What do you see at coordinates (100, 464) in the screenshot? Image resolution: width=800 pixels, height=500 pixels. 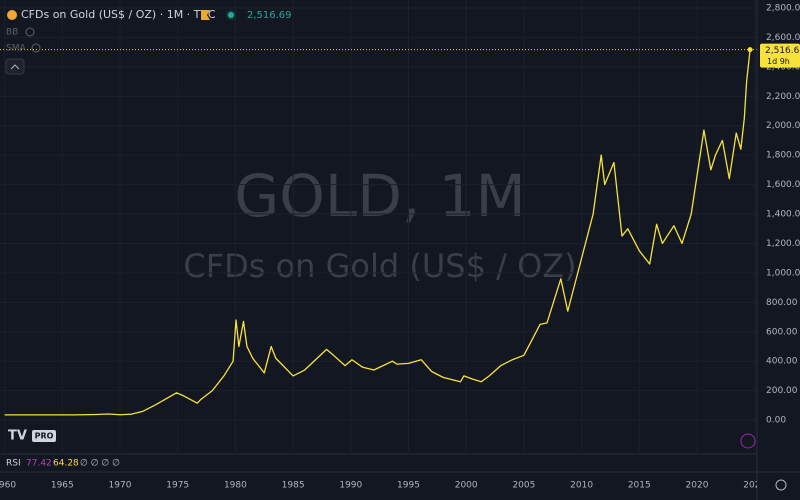 I see `rsi-extras: ∅ ∅ ∅ ∅` at bounding box center [100, 464].